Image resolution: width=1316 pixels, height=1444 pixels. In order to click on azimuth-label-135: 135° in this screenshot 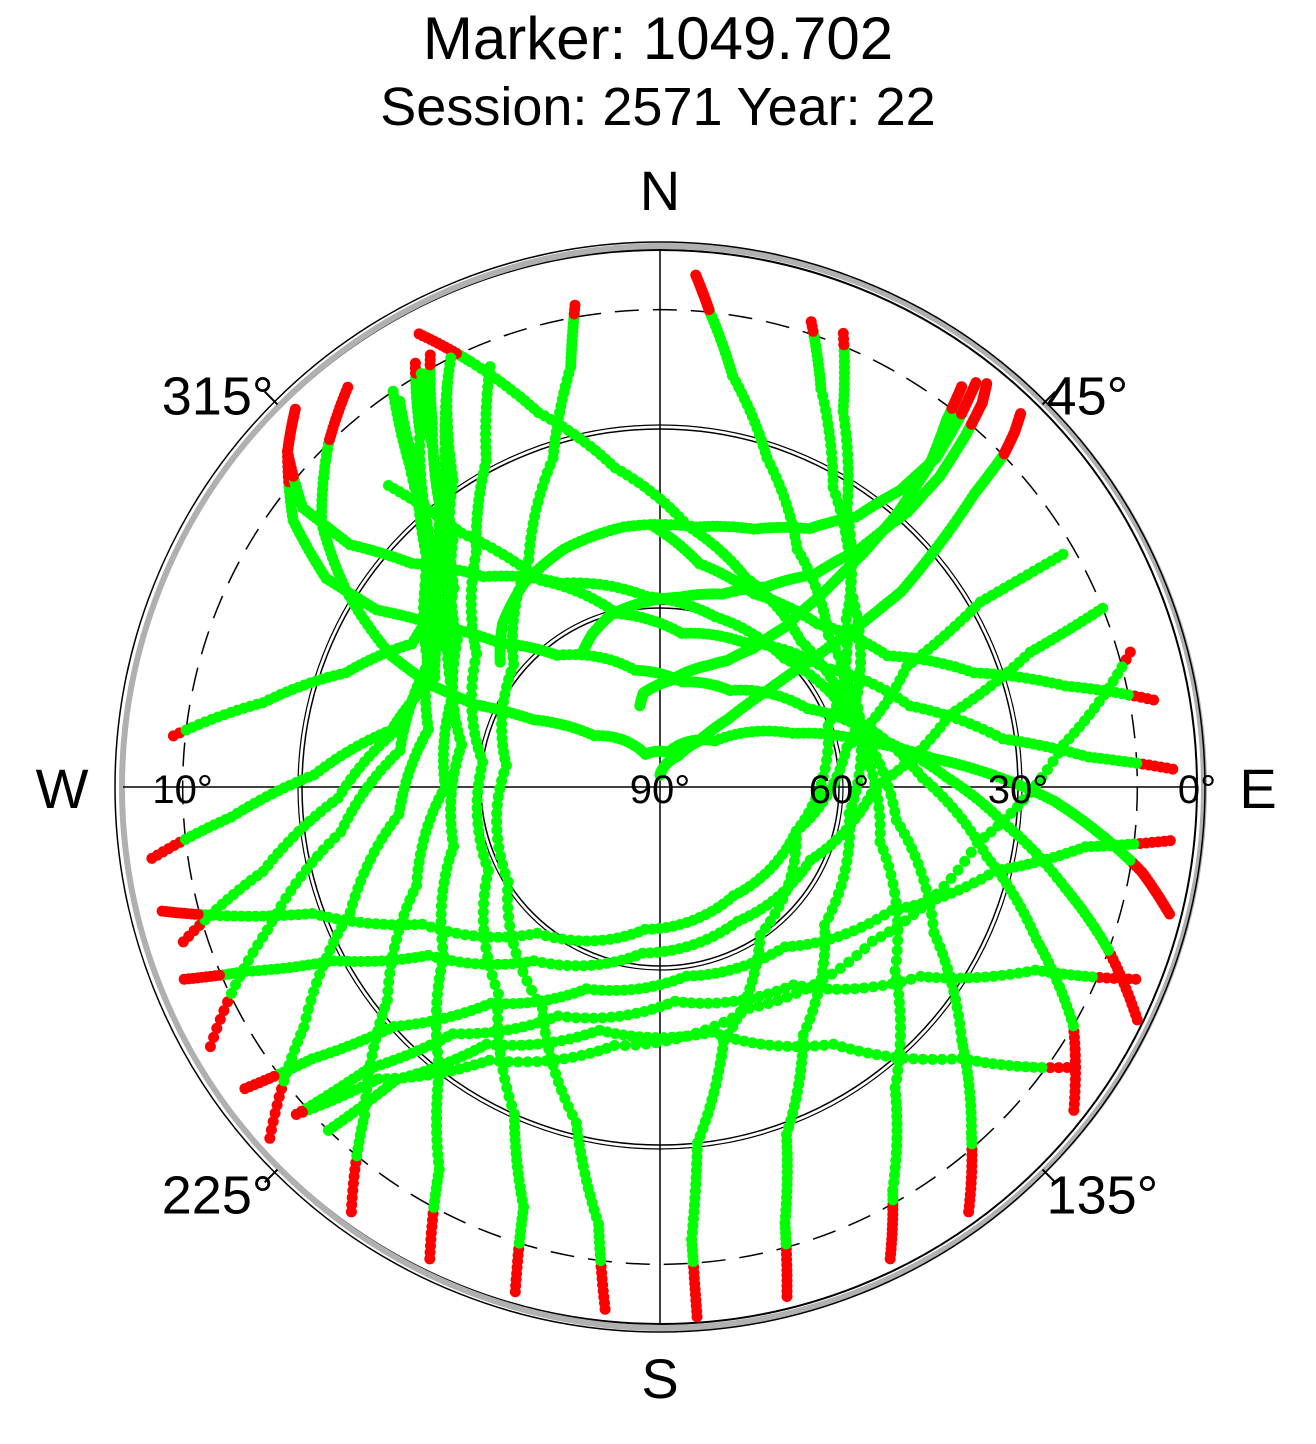, I will do `click(1103, 1196)`.